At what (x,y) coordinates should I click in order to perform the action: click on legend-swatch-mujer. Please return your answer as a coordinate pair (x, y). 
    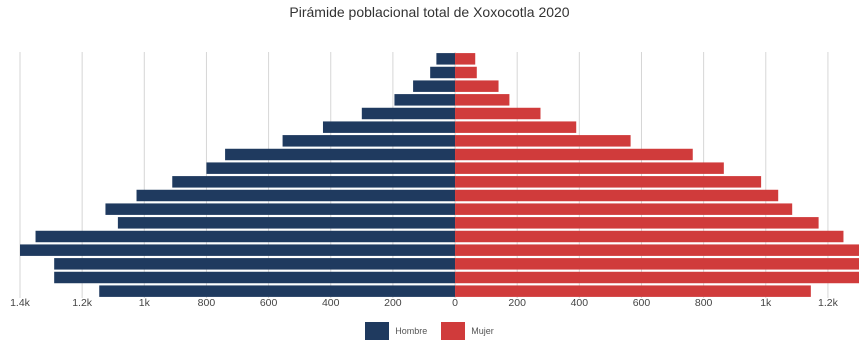
    Looking at the image, I should click on (453, 331).